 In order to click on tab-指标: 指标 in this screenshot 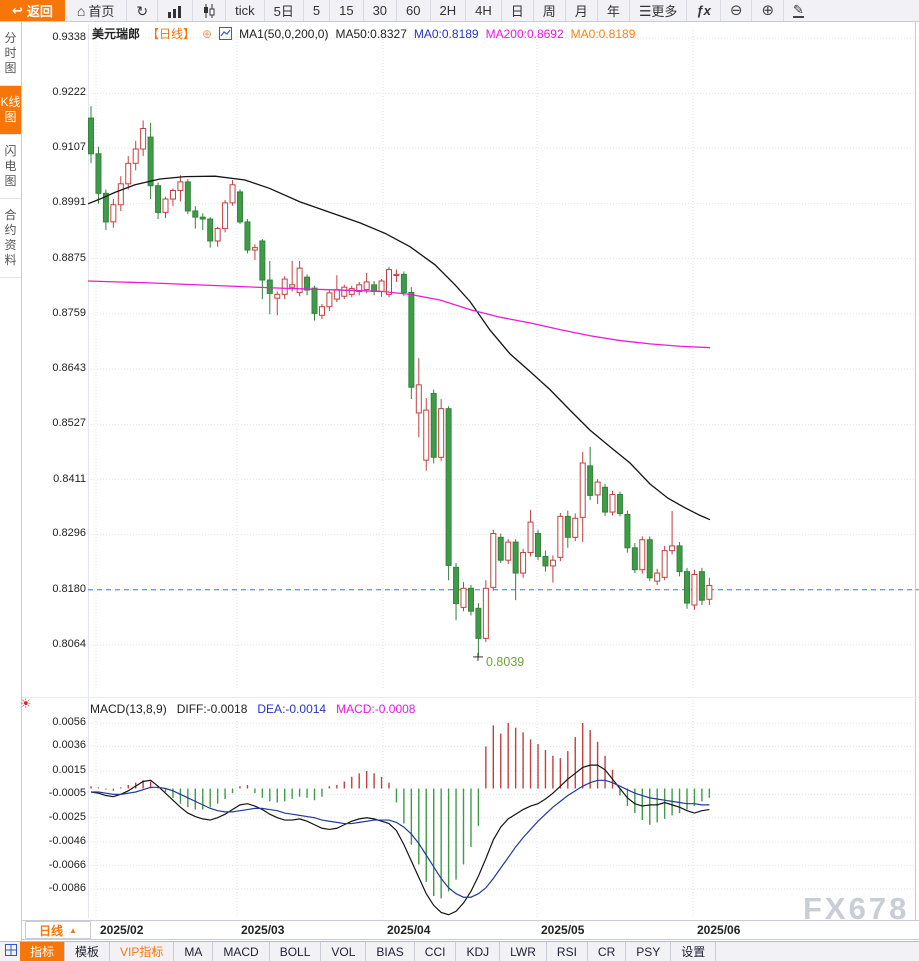, I will do `click(43, 951)`.